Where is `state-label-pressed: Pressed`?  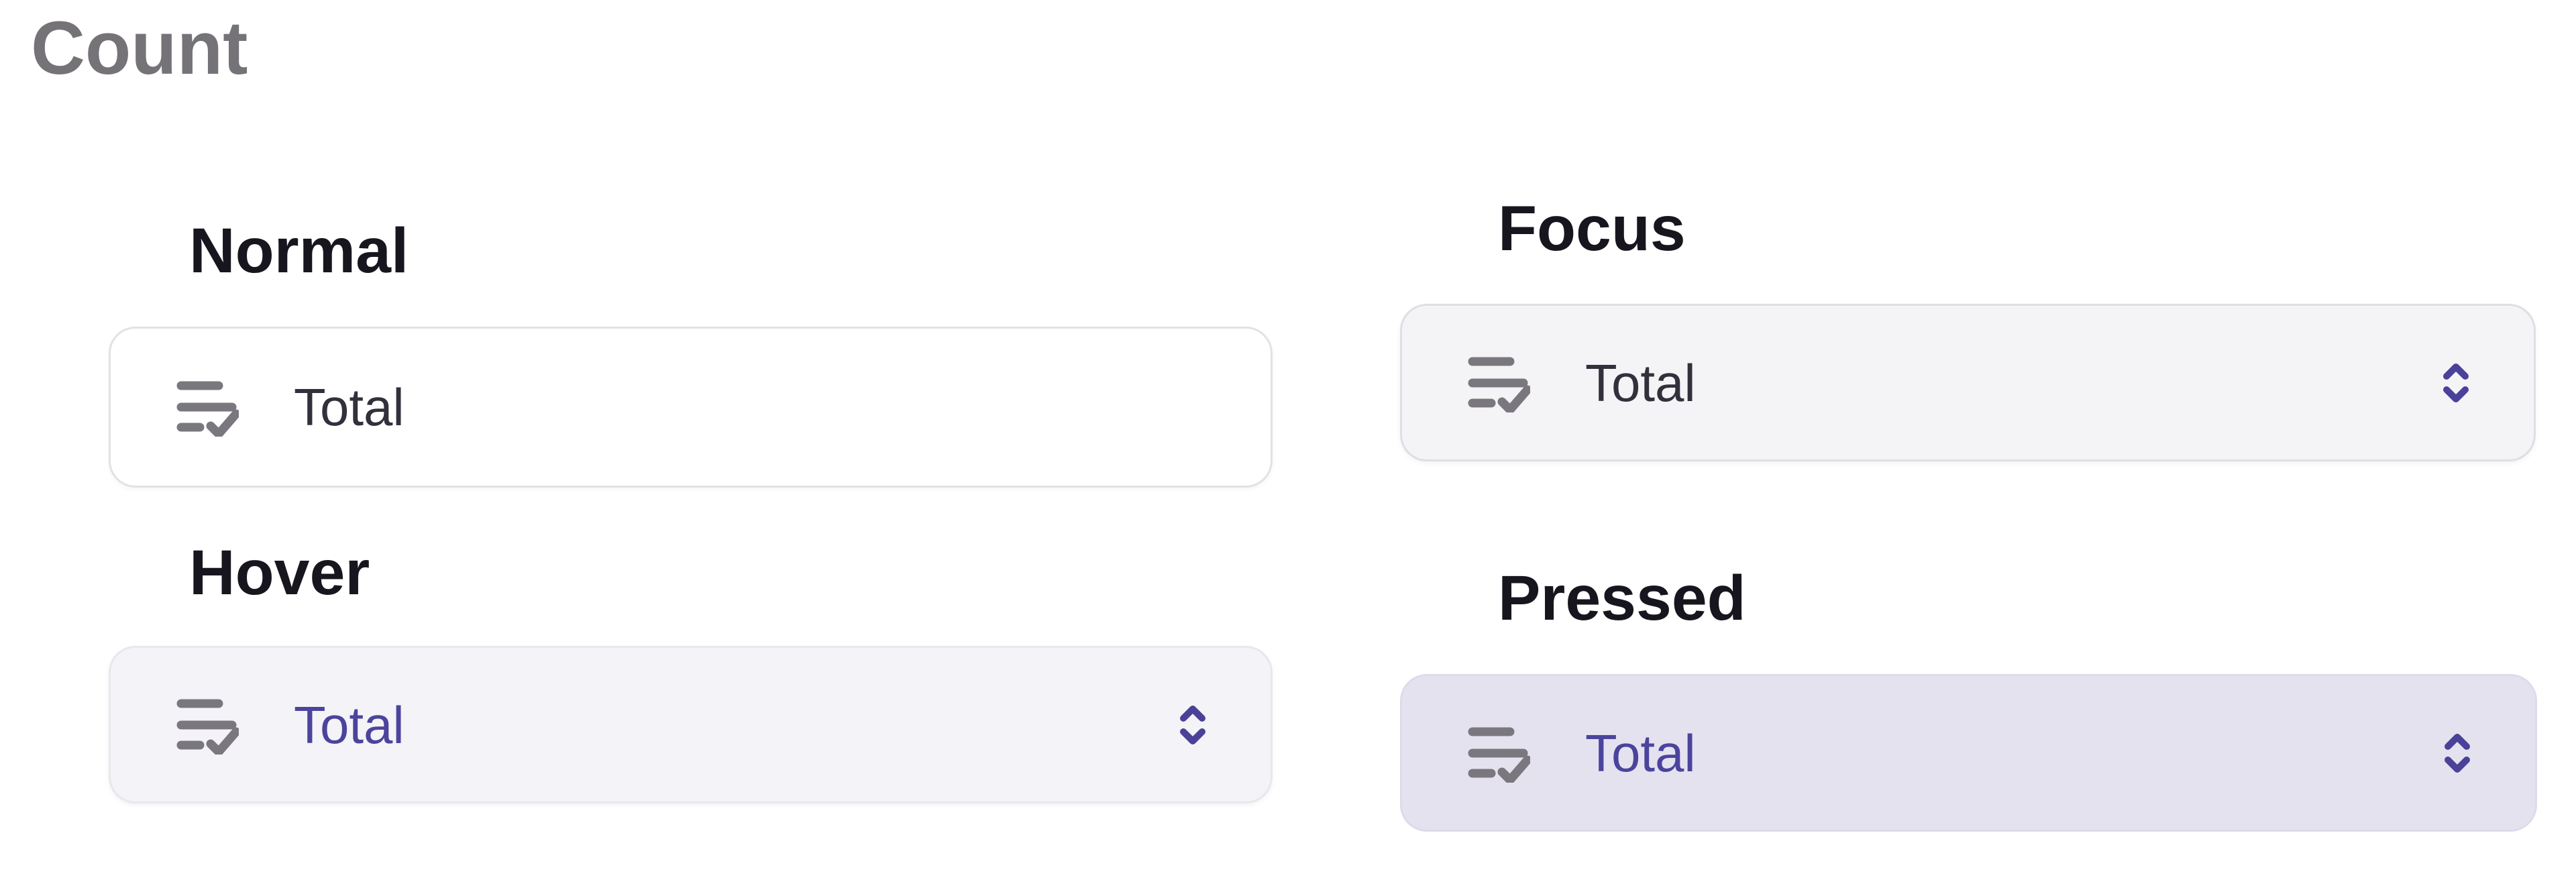
state-label-pressed: Pressed is located at coordinates (1622, 598).